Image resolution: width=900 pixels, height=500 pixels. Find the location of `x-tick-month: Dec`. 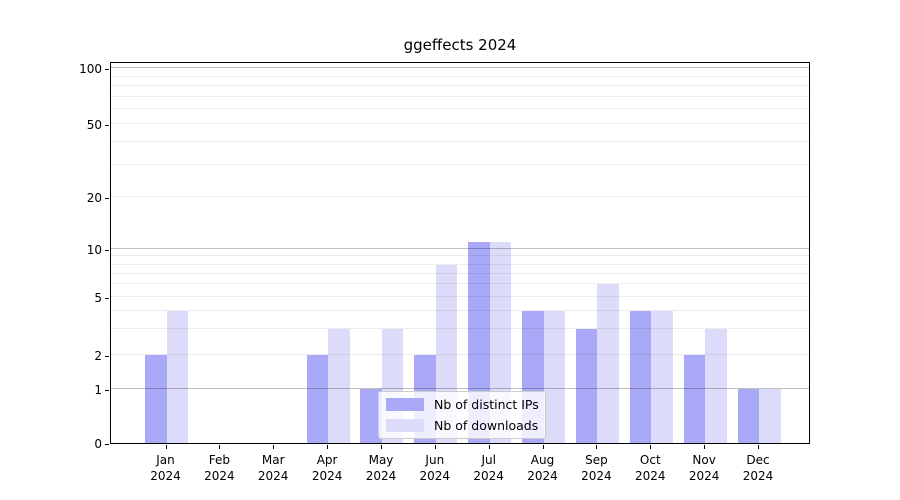

x-tick-month: Dec is located at coordinates (758, 460).